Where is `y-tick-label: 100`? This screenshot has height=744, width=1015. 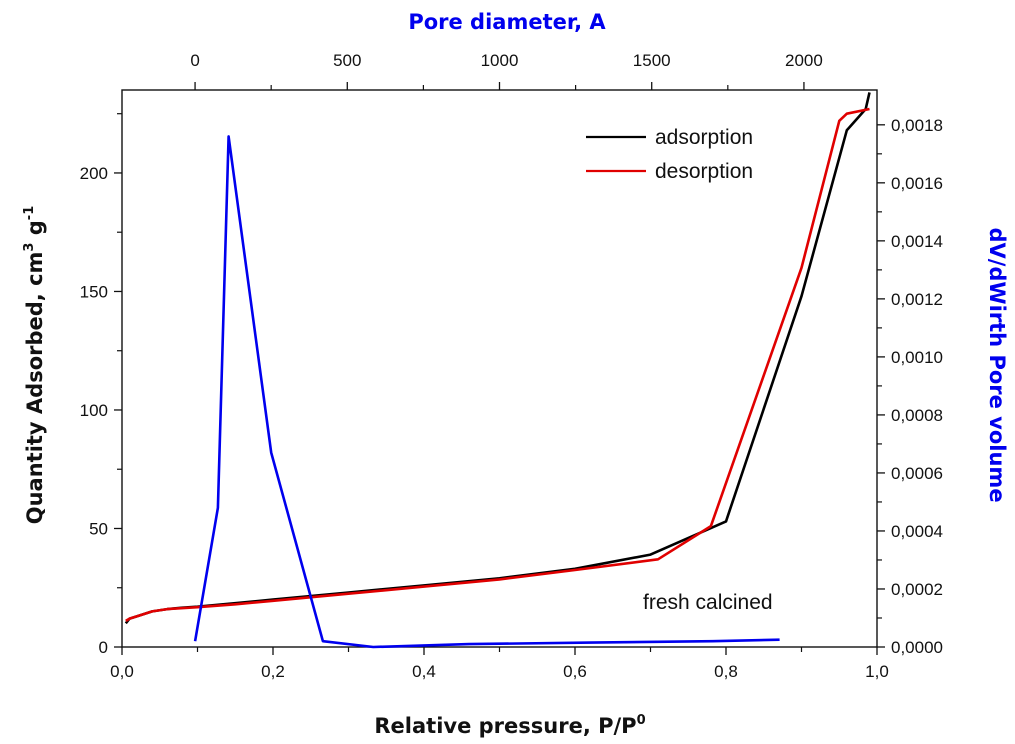 y-tick-label: 100 is located at coordinates (94, 410).